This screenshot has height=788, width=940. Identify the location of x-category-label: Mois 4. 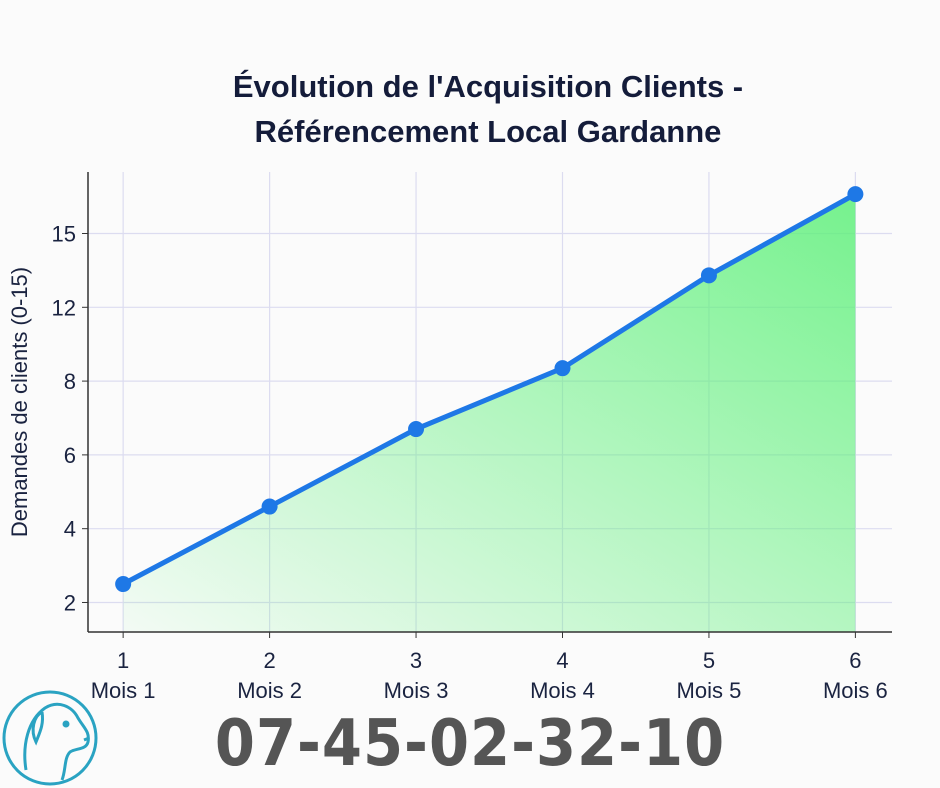
(562, 690).